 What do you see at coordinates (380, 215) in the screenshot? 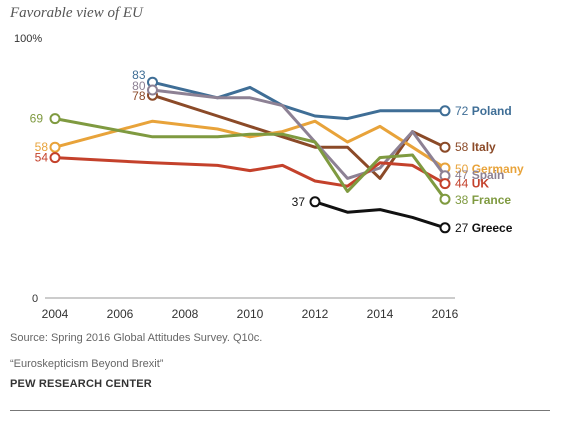
I see `series-line-greece` at bounding box center [380, 215].